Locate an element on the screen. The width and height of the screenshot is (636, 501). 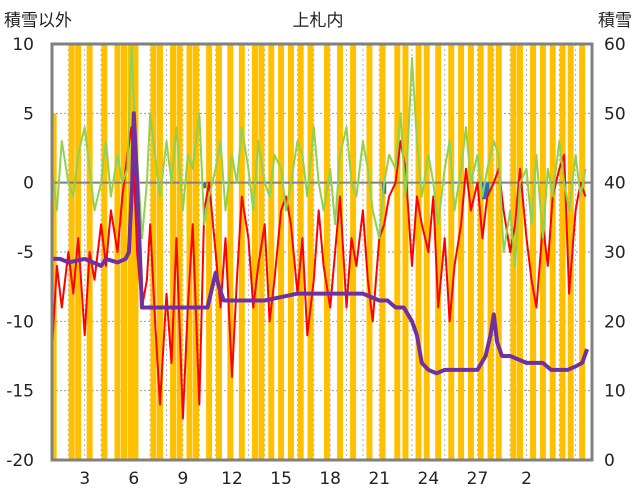
x-tick-label: 24 is located at coordinates (429, 479).